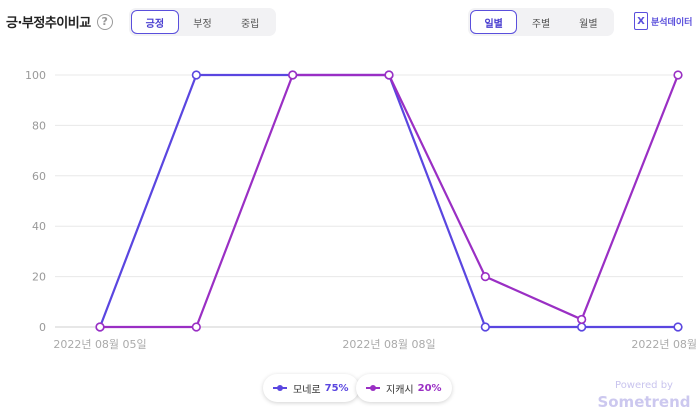 The width and height of the screenshot is (700, 420). I want to click on legend-percent-1: 75%, so click(336, 388).